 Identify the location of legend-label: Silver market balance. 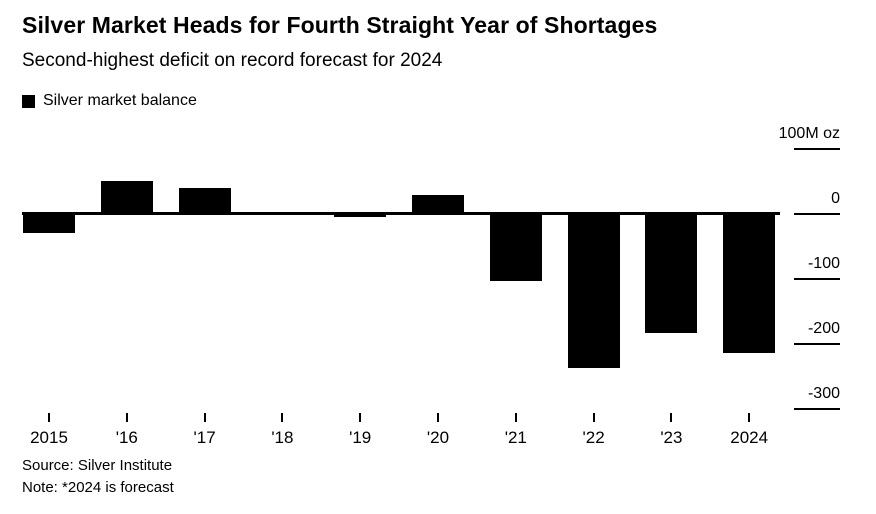
(120, 100).